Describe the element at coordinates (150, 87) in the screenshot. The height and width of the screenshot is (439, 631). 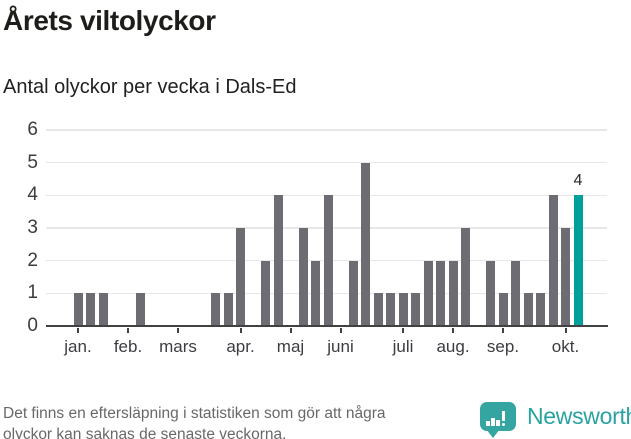
I see `chart-subtitle: Antal olyckor per vecka i Dals-Ed` at that location.